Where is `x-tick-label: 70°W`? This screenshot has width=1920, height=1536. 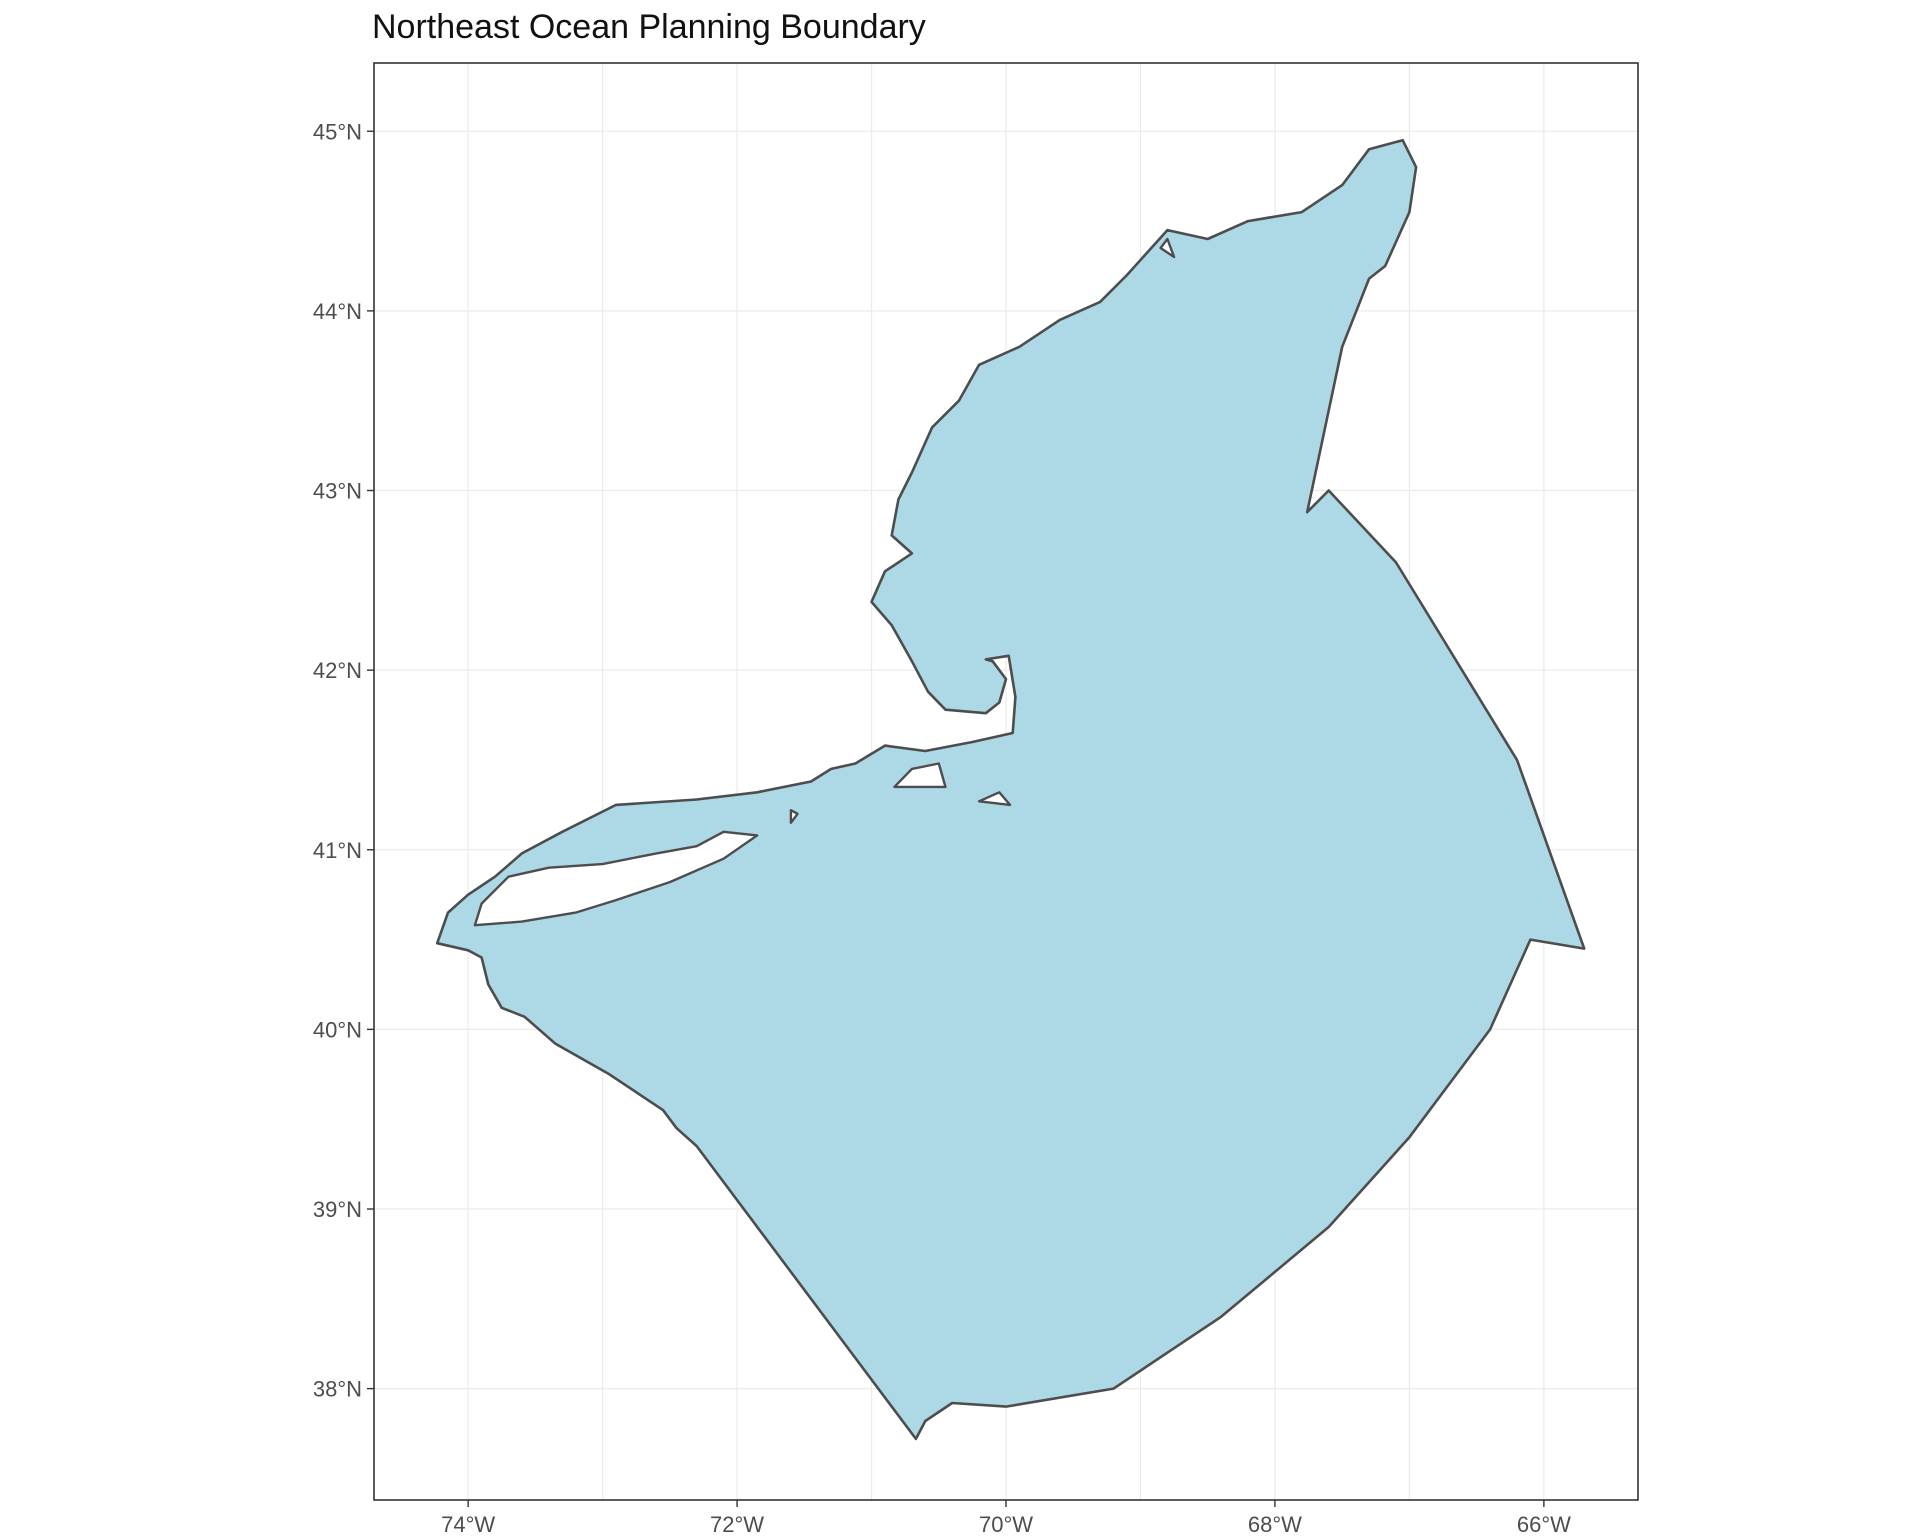
x-tick-label: 70°W is located at coordinates (1006, 1524).